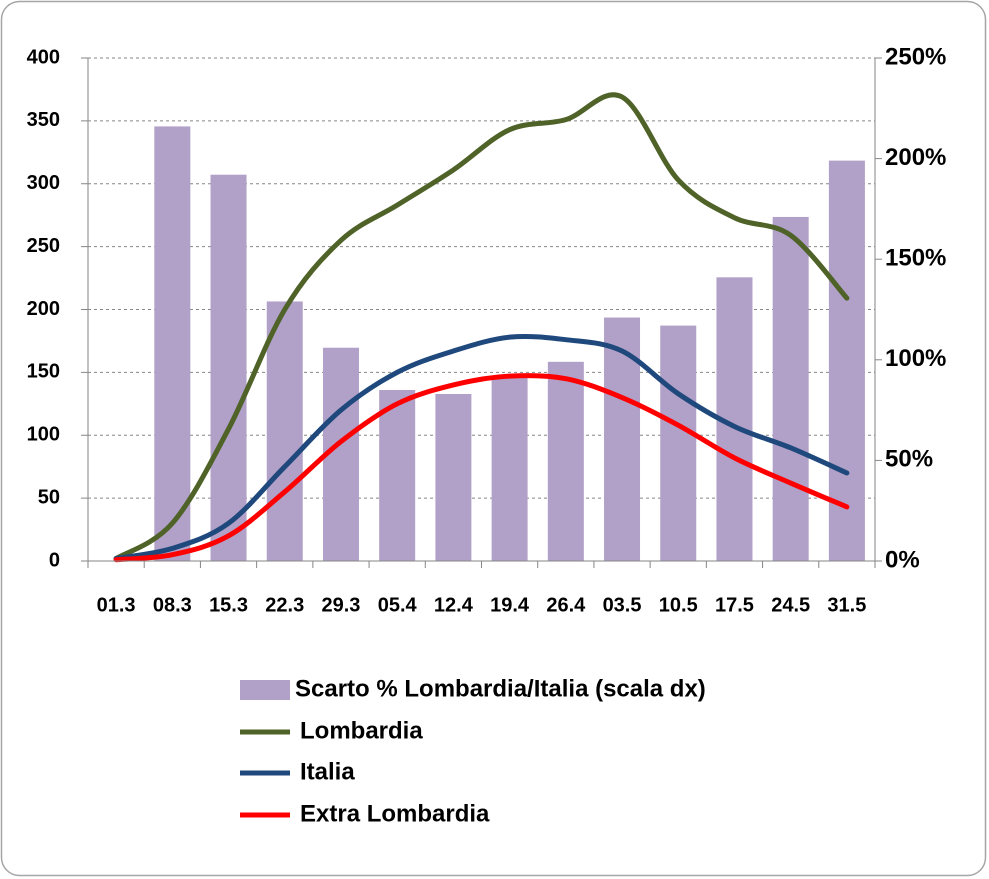 The height and width of the screenshot is (879, 989). Describe the element at coordinates (43, 372) in the screenshot. I see `y-tick-label: 150` at that location.